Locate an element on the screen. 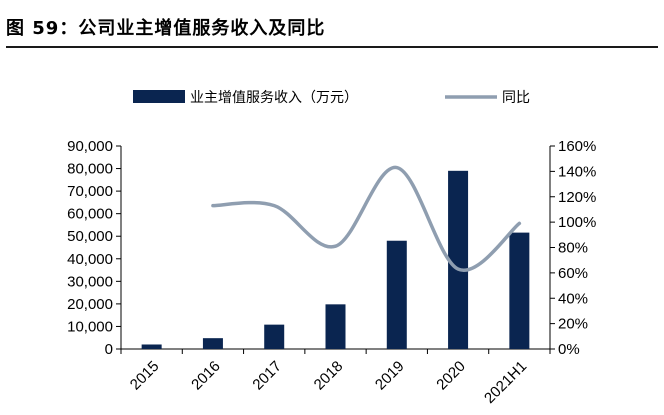 This screenshot has width=664, height=415. bar-2019 is located at coordinates (396, 294).